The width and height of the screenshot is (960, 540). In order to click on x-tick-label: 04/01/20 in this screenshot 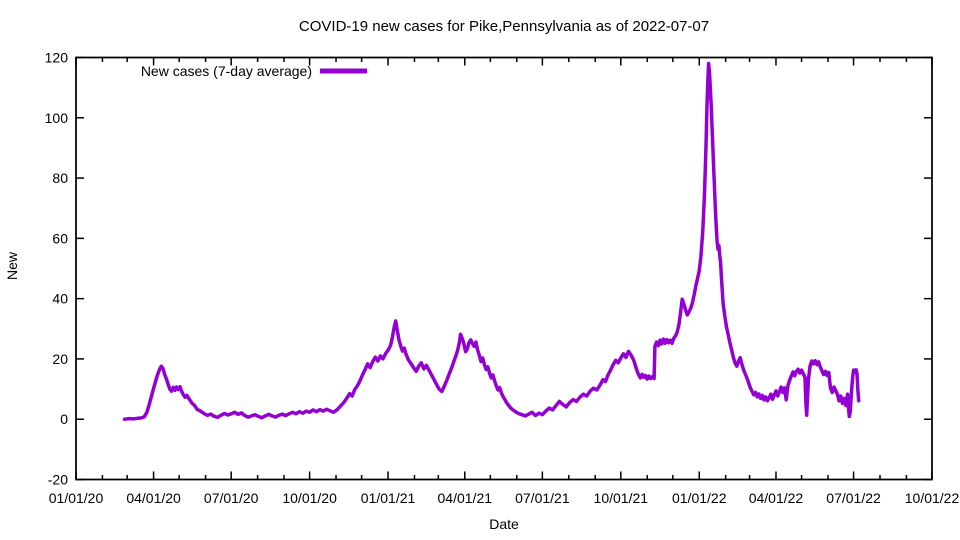, I will do `click(153, 498)`.